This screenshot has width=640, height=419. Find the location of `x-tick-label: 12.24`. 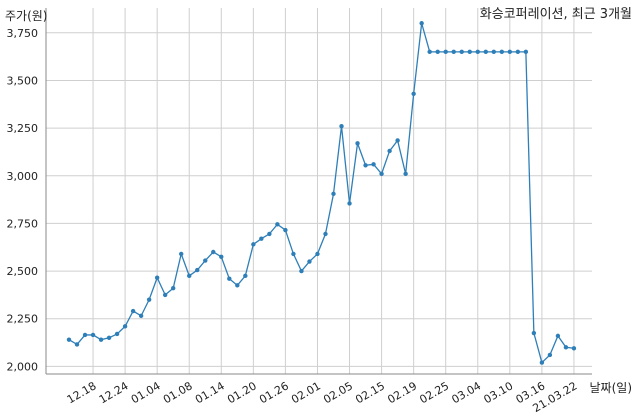

x-tick-label: 12.24 is located at coordinates (114, 392).